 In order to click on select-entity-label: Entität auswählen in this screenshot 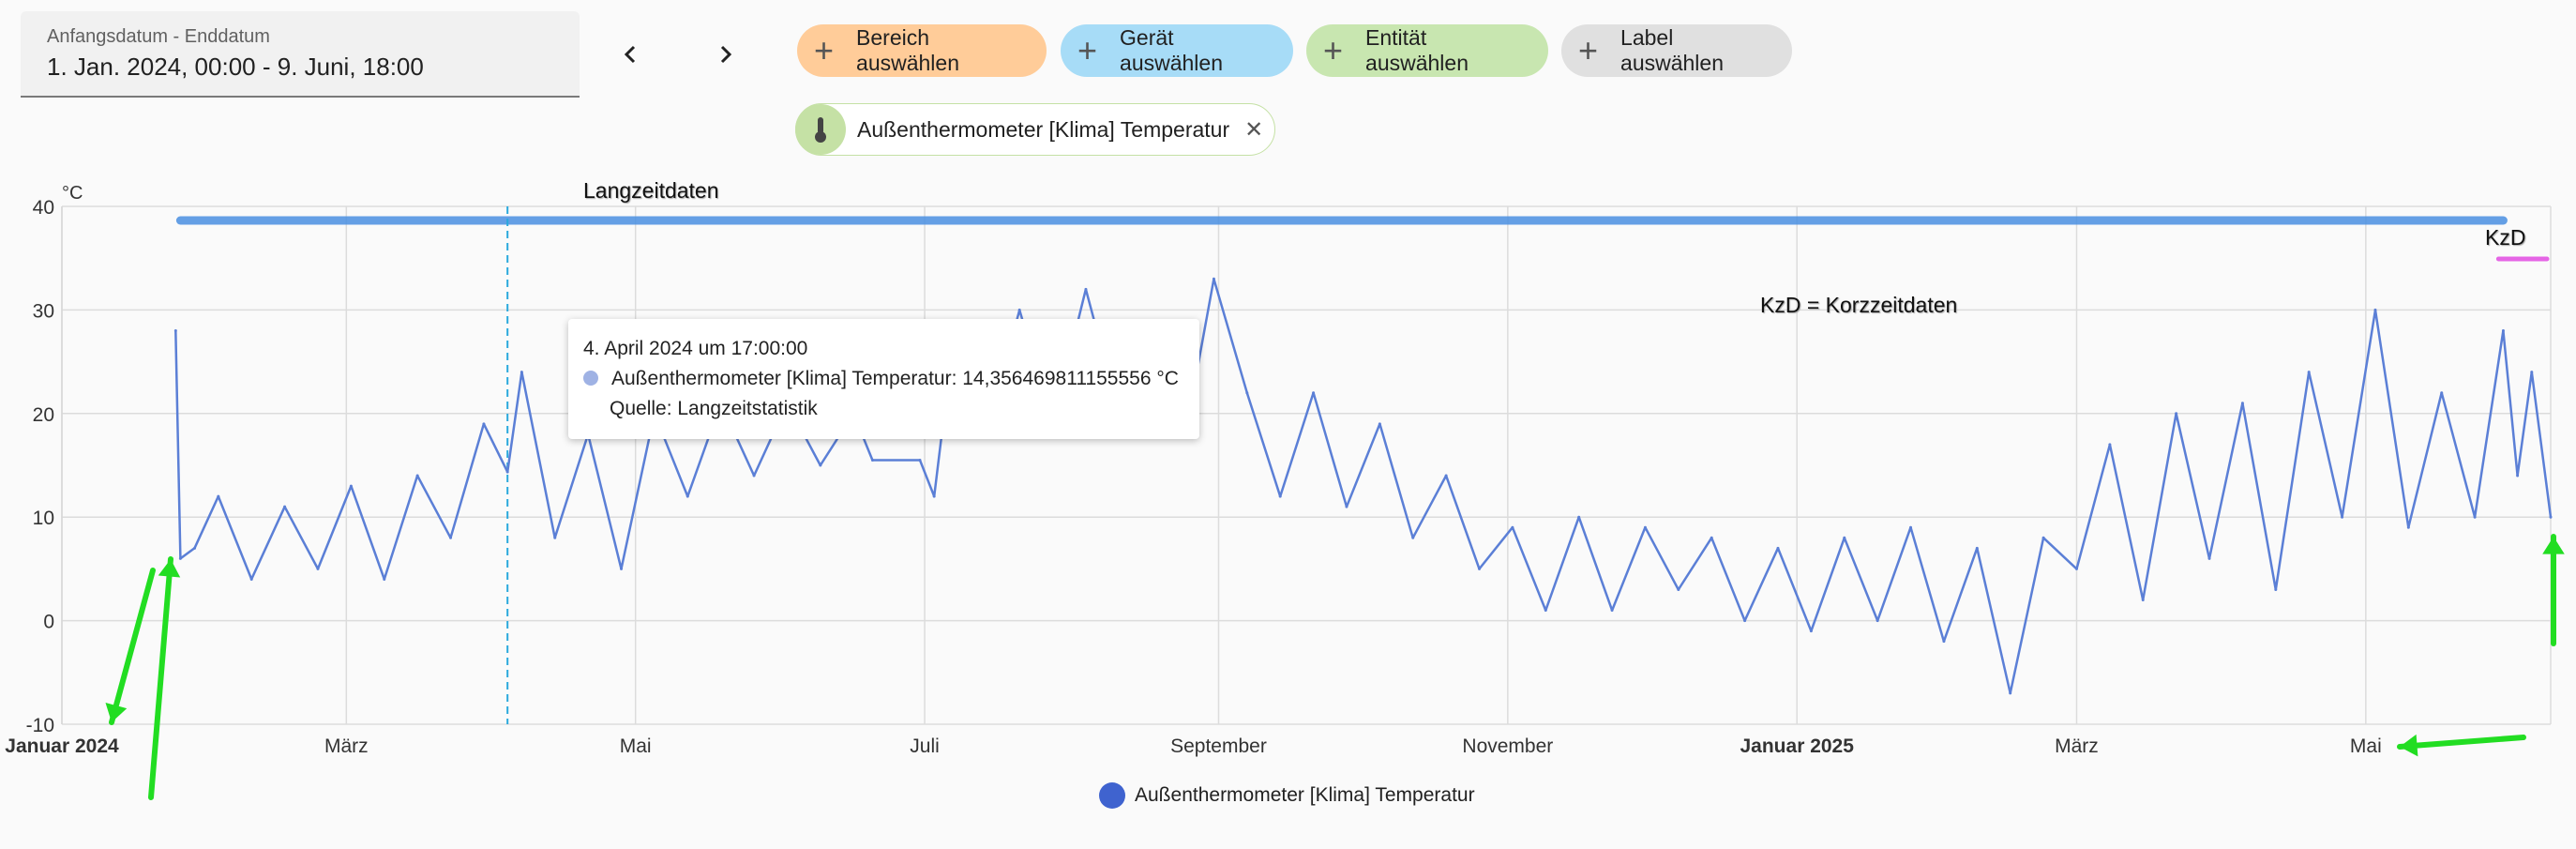, I will do `click(1417, 50)`.